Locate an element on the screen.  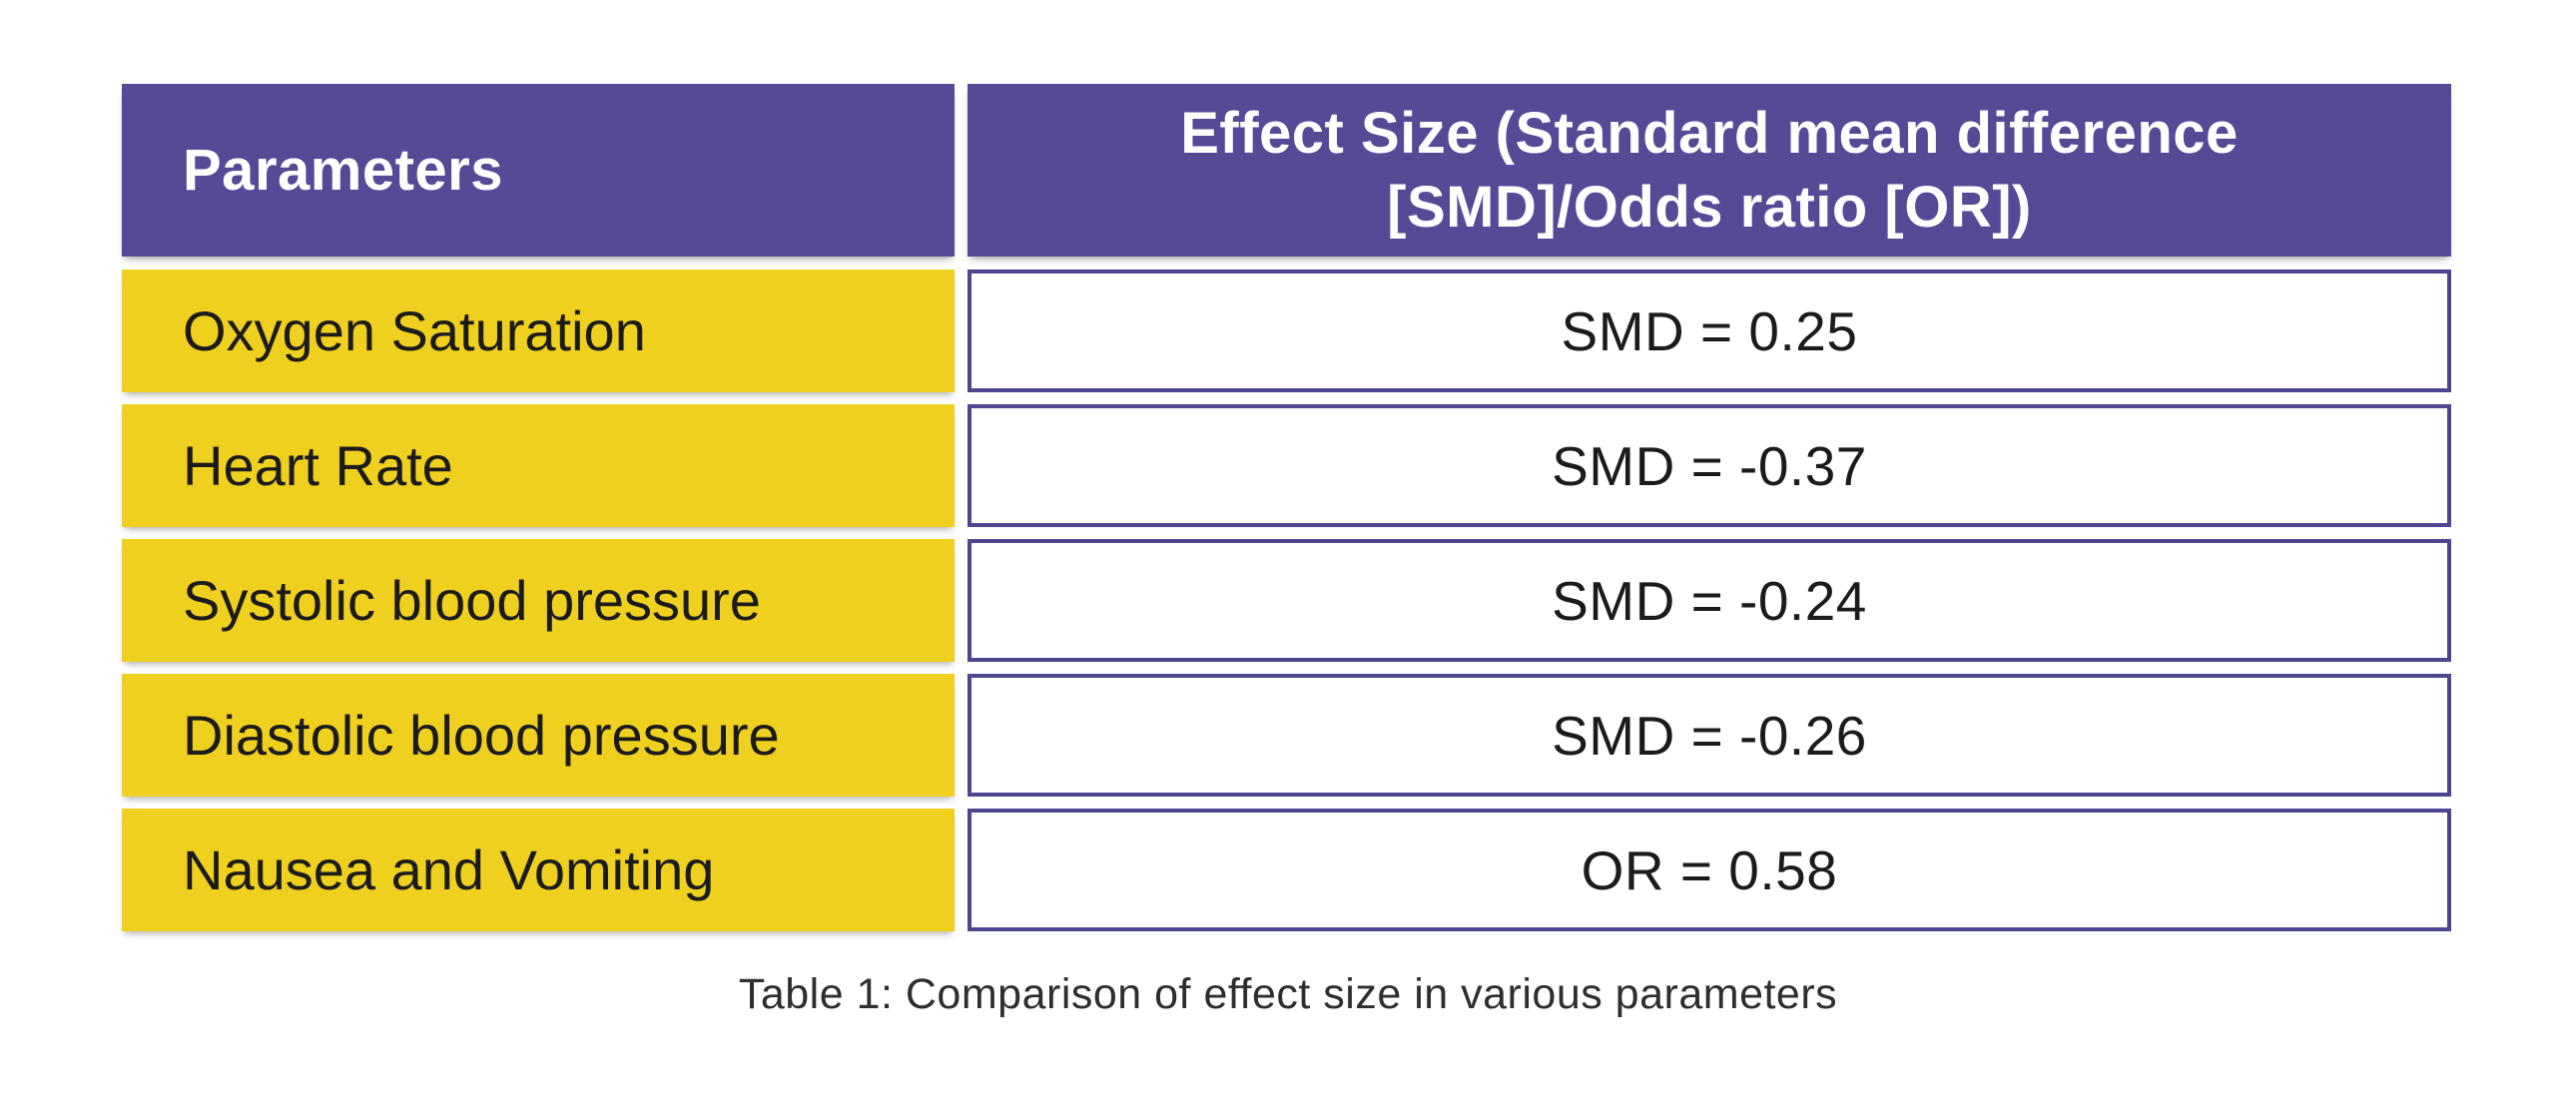
header-effect-size-line1: Effect Size (Standard mean difference is located at coordinates (1709, 133).